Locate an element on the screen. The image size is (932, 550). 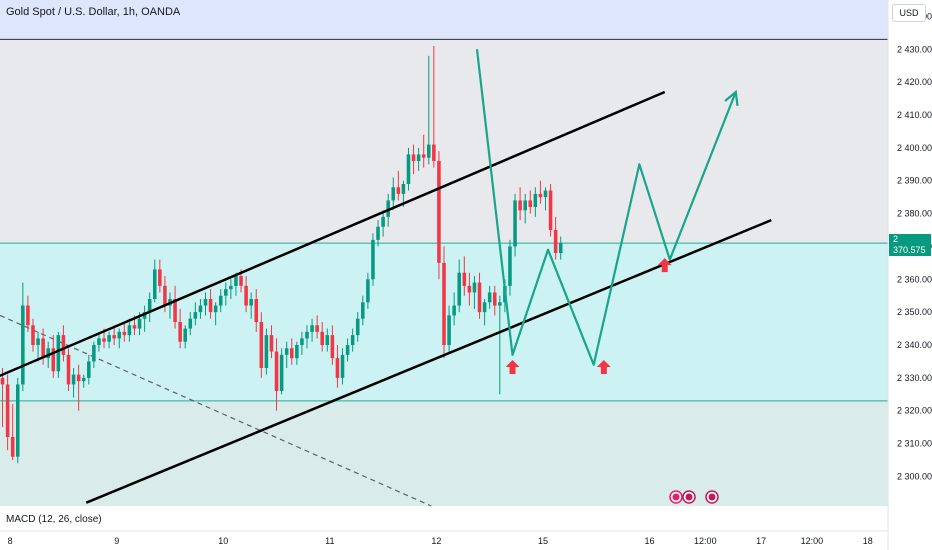
time-tick-label: 15 is located at coordinates (543, 541).